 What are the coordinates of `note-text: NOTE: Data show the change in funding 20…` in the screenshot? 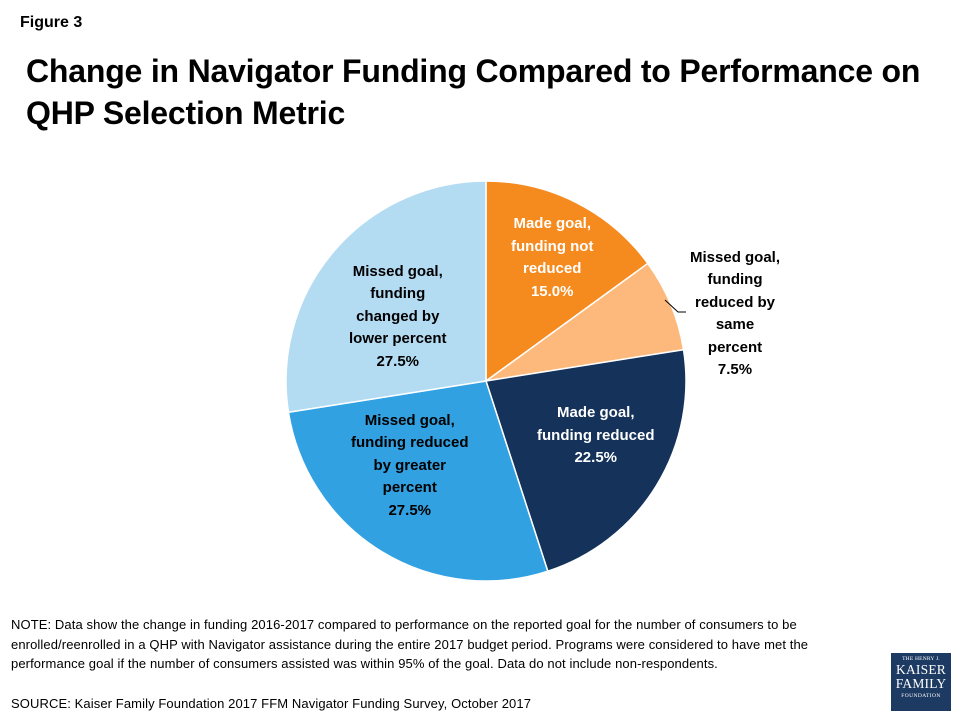 It's located at (410, 644).